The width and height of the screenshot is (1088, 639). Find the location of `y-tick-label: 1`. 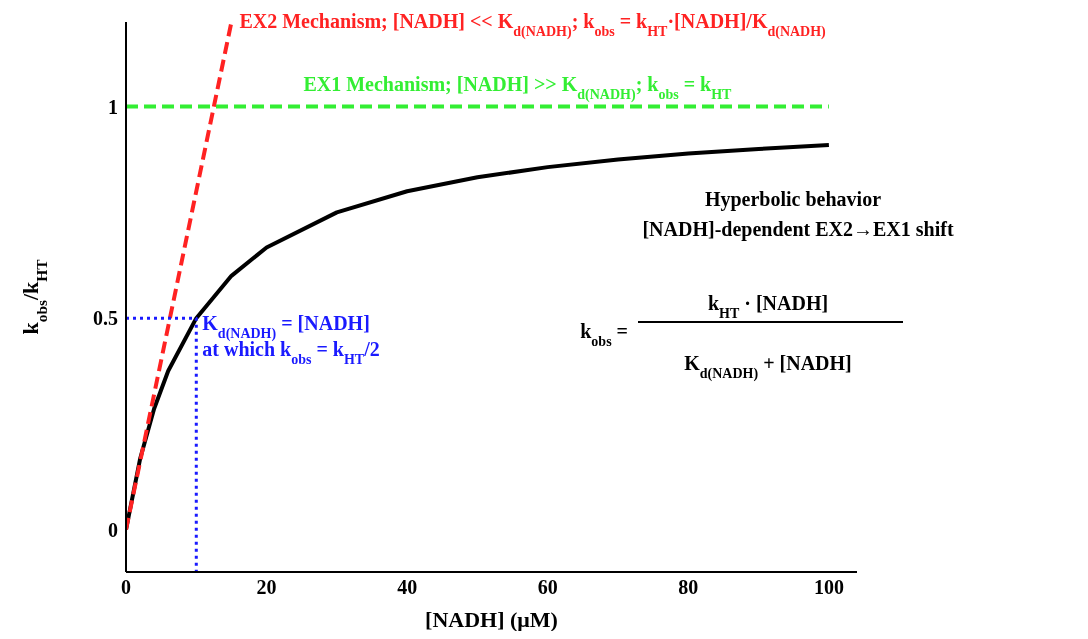

y-tick-label: 1 is located at coordinates (113, 106).